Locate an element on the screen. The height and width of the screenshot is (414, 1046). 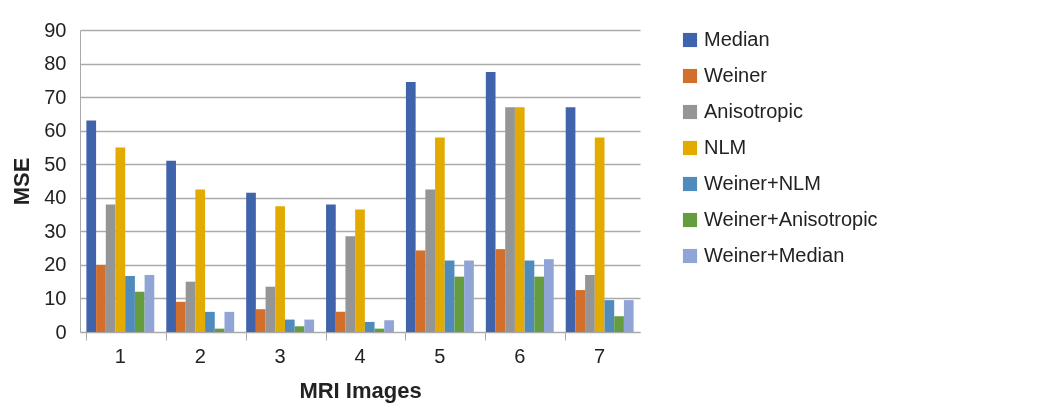
x-tick-label: 6 is located at coordinates (520, 355).